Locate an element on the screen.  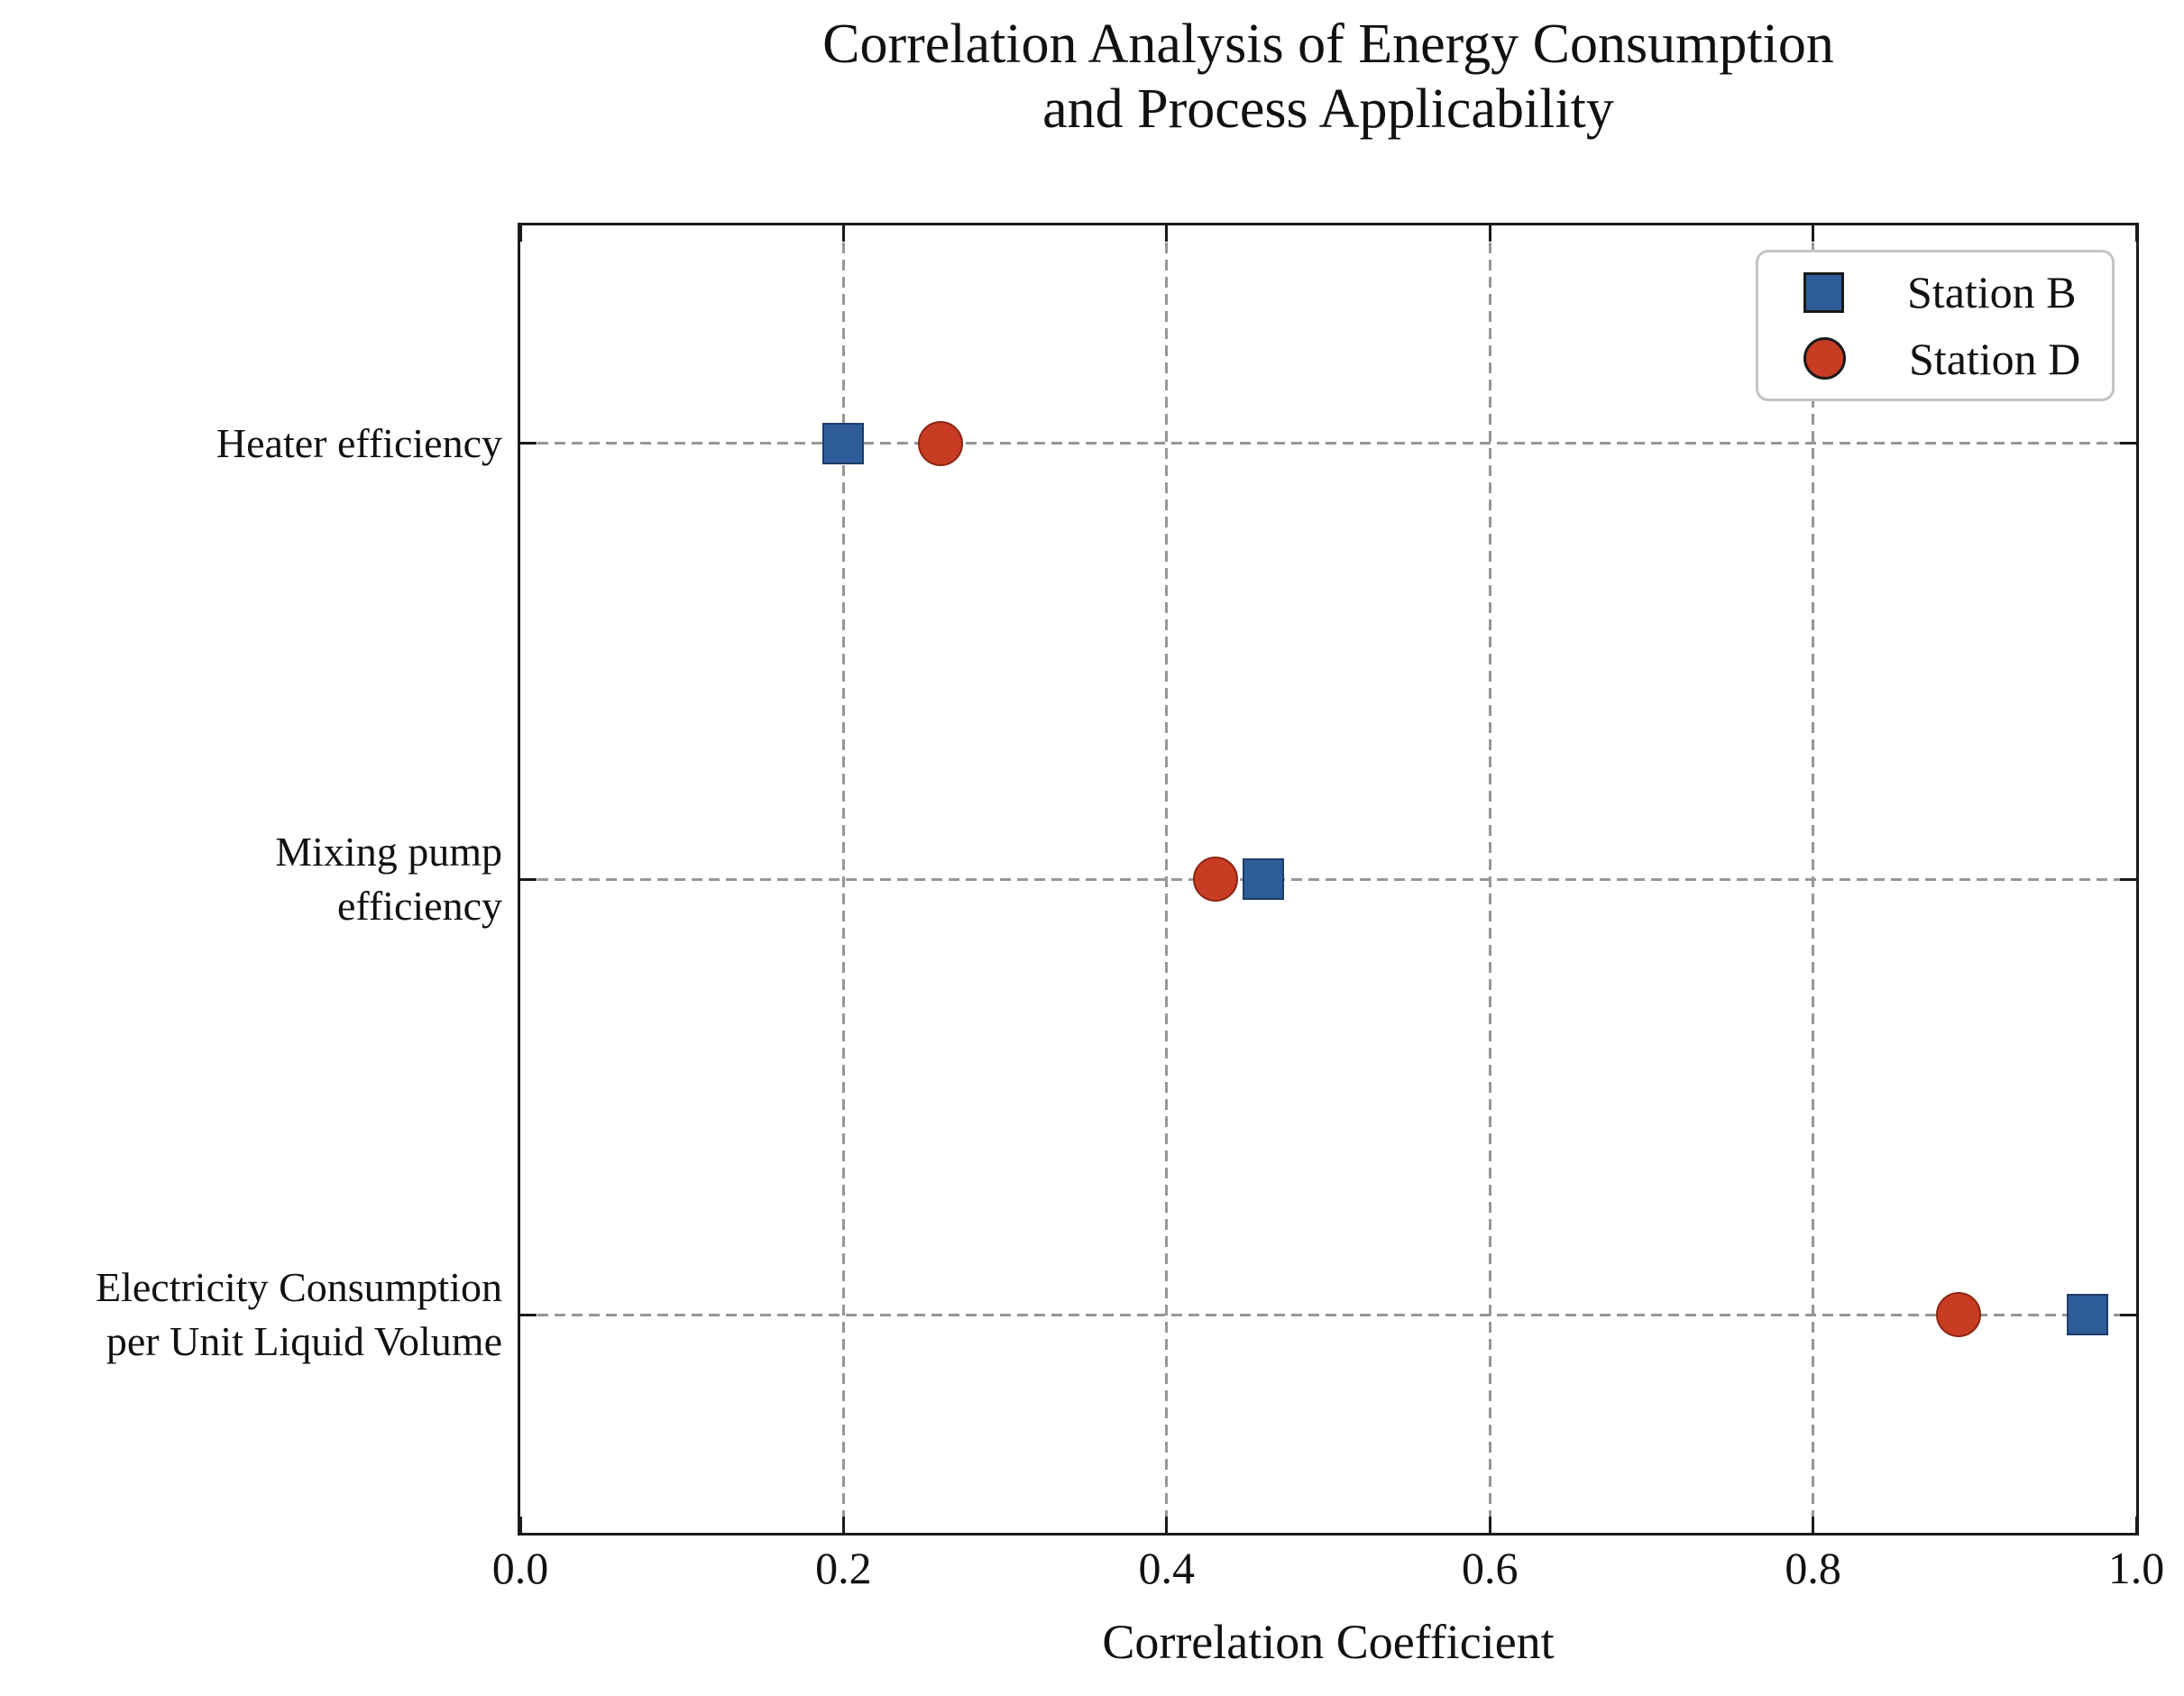
legend: Station B Station D is located at coordinates (1936, 325).